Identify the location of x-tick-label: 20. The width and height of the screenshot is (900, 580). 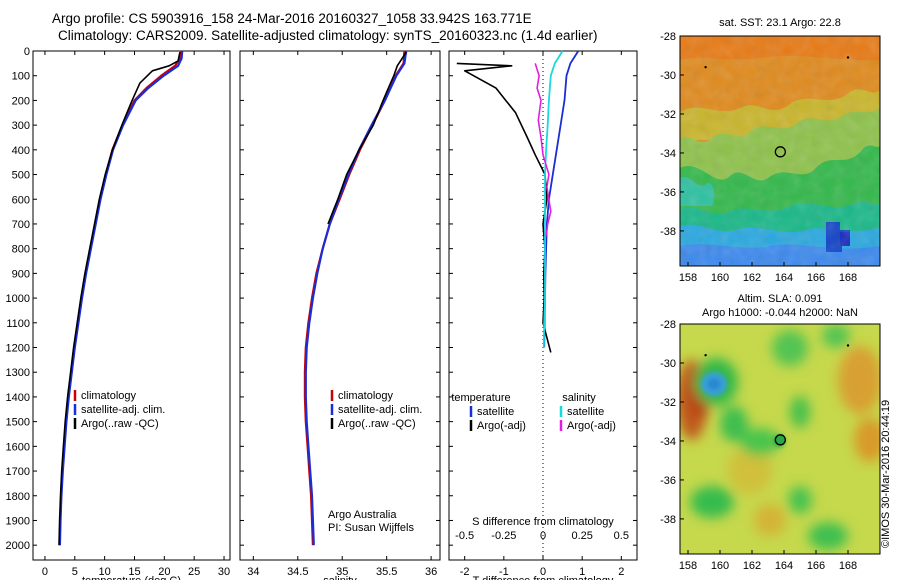
(164, 572).